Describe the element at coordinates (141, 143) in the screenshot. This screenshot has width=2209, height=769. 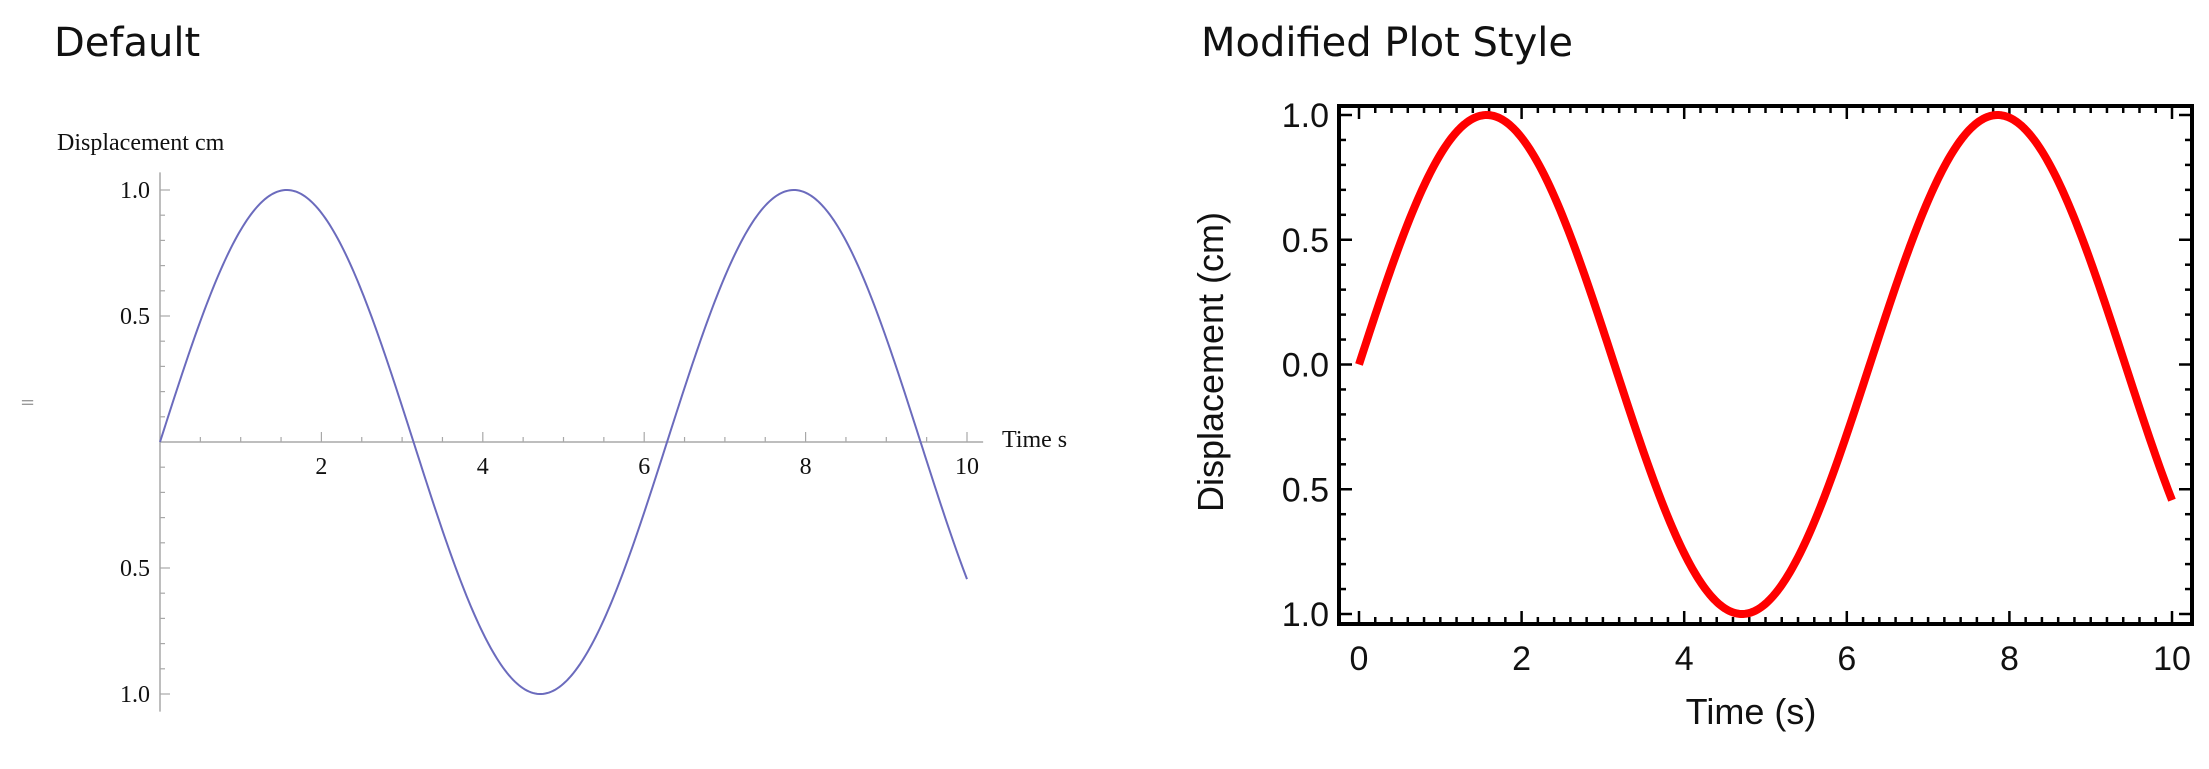
I see `y-axis-label: Displacement cm` at that location.